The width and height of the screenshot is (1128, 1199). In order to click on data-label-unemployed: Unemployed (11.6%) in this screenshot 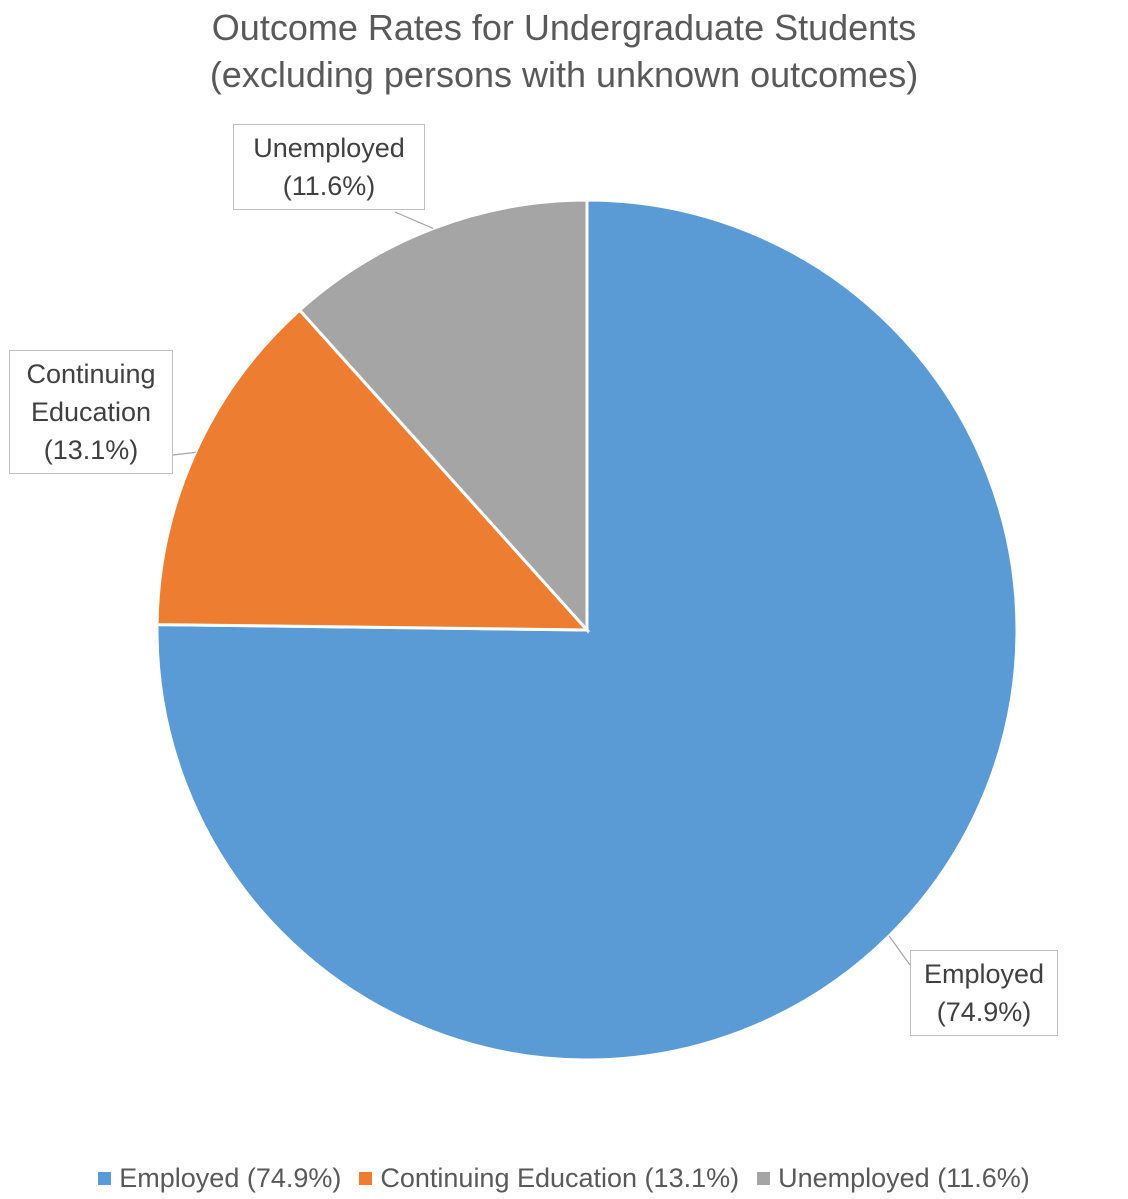, I will do `click(329, 167)`.